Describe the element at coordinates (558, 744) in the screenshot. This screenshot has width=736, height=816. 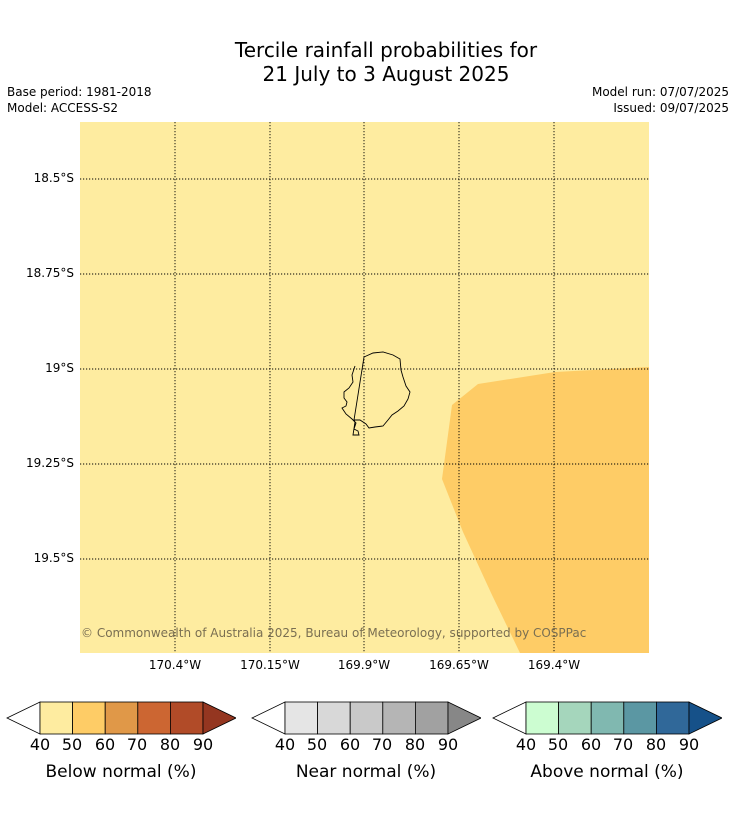
I see `legend-above-tick-50: 50` at that location.